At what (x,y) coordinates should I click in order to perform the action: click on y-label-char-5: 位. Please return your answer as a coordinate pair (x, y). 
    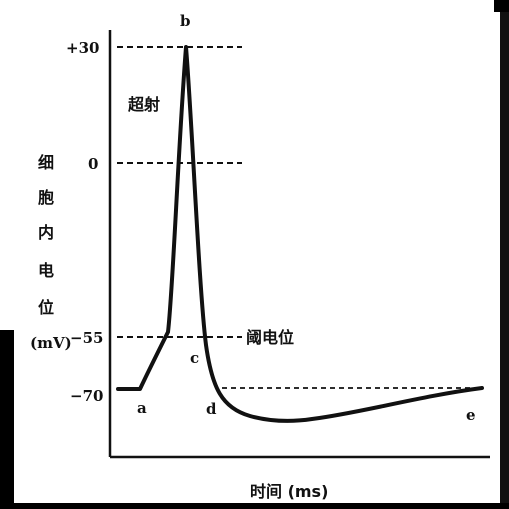
    Looking at the image, I should click on (46, 307).